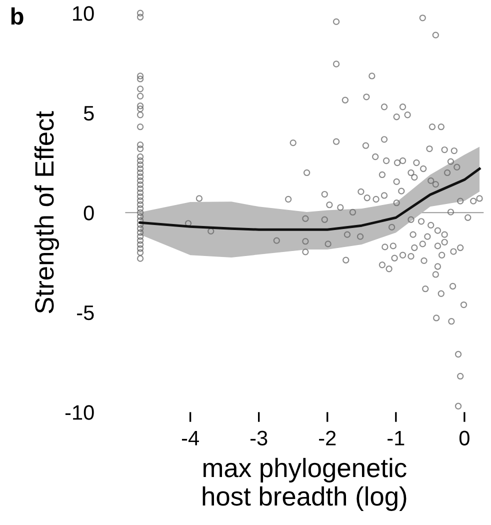  What do you see at coordinates (464, 438) in the screenshot?
I see `x-tick-label: 0` at bounding box center [464, 438].